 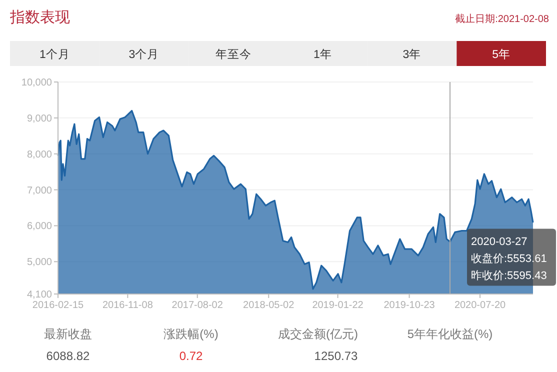 What do you see at coordinates (39, 295) in the screenshot?
I see `y-tick-label: 4,100` at bounding box center [39, 295].